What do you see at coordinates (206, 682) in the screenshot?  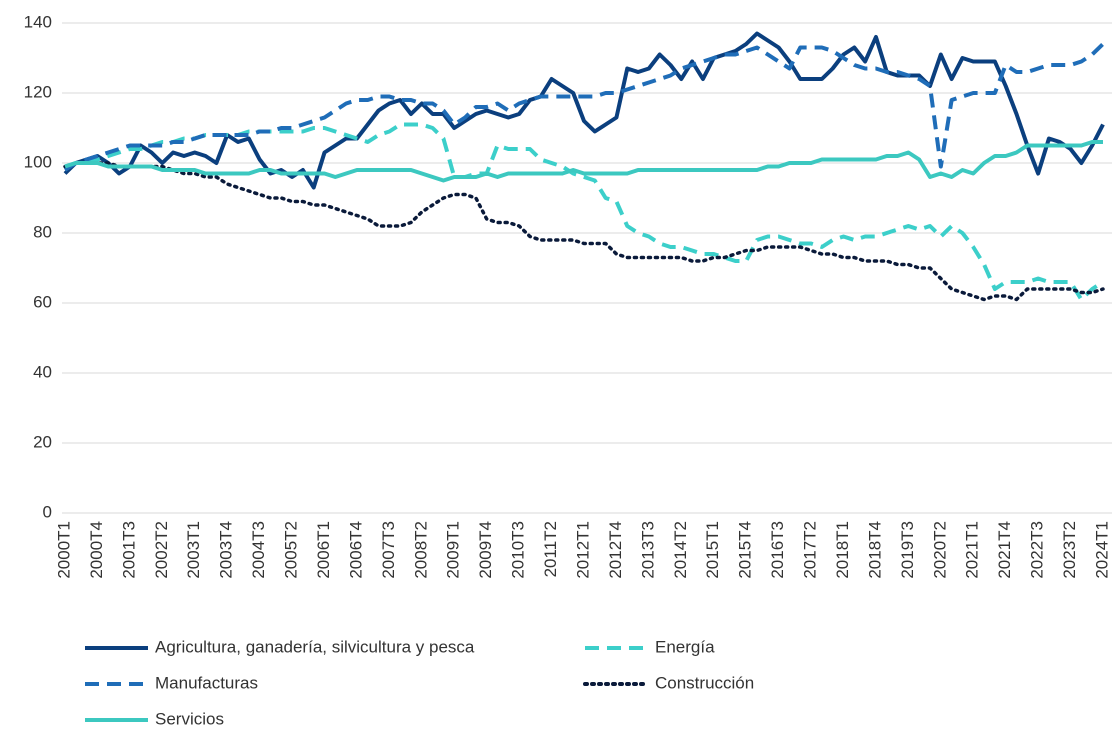 I see `legend-label: Manufacturas` at bounding box center [206, 682].